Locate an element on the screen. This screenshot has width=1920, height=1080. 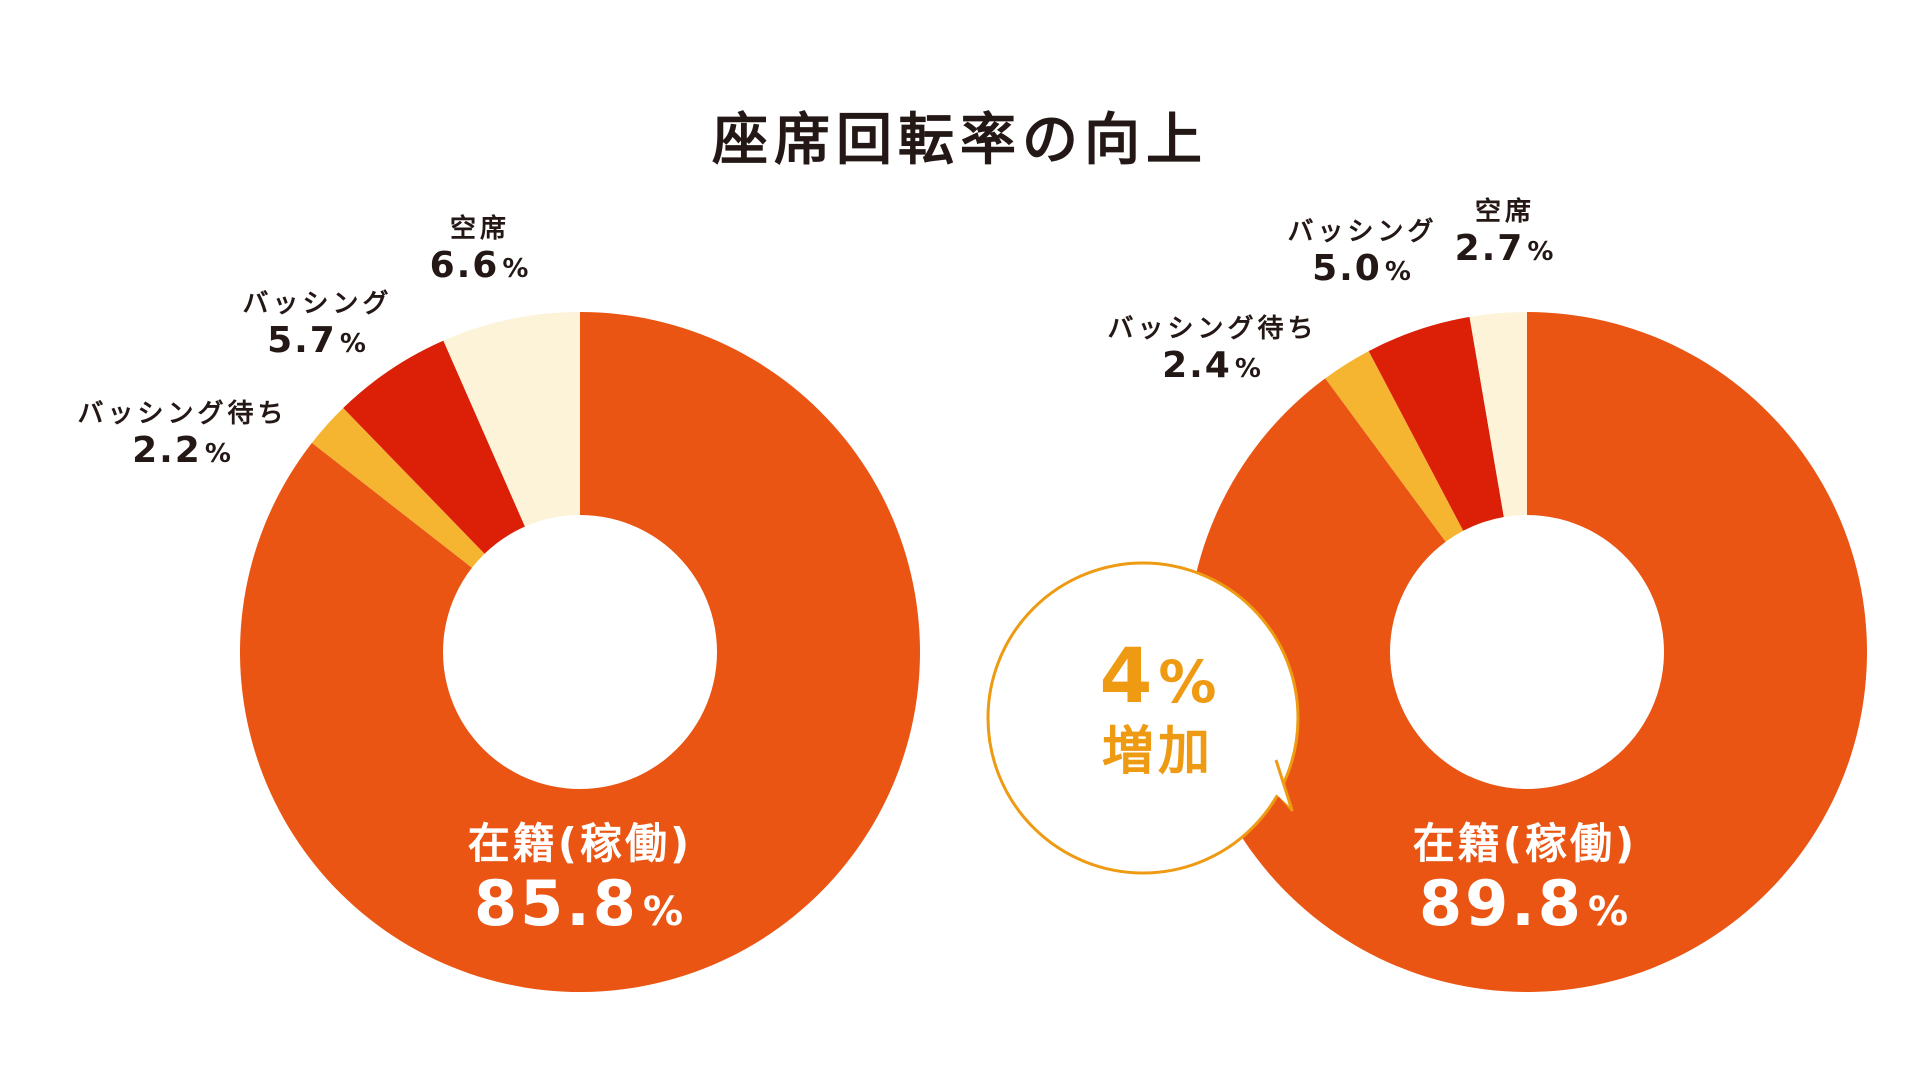
label-value: 6.6% is located at coordinates (480, 265).